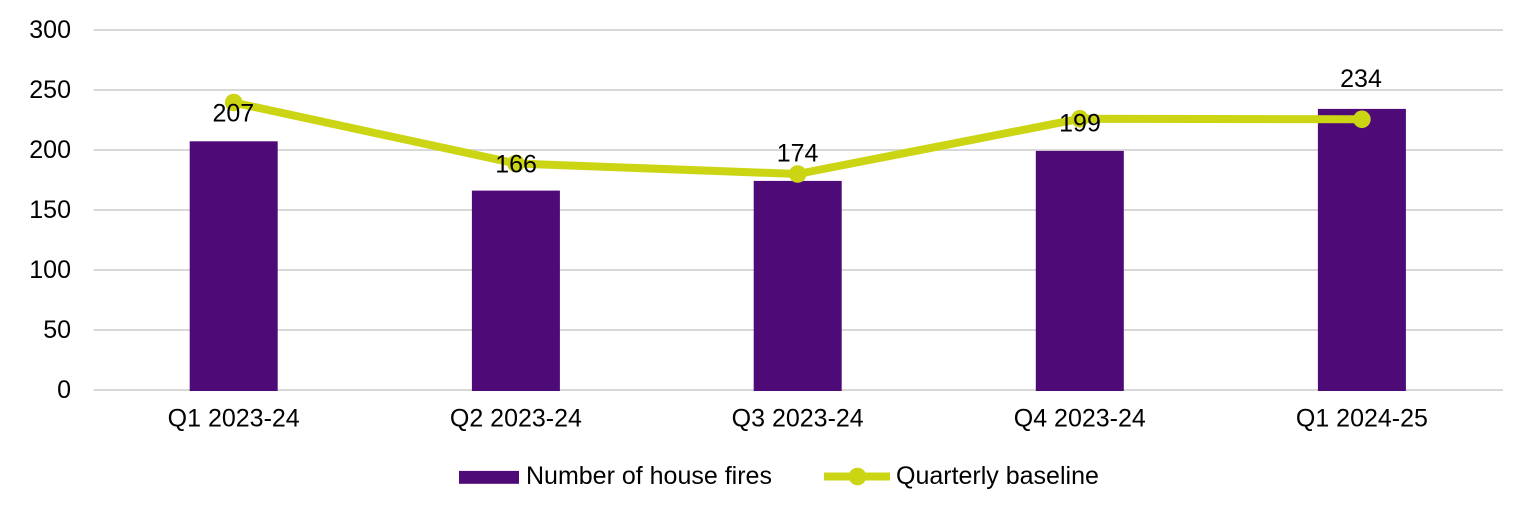  I want to click on svg-text: 199, so click(1080, 124).